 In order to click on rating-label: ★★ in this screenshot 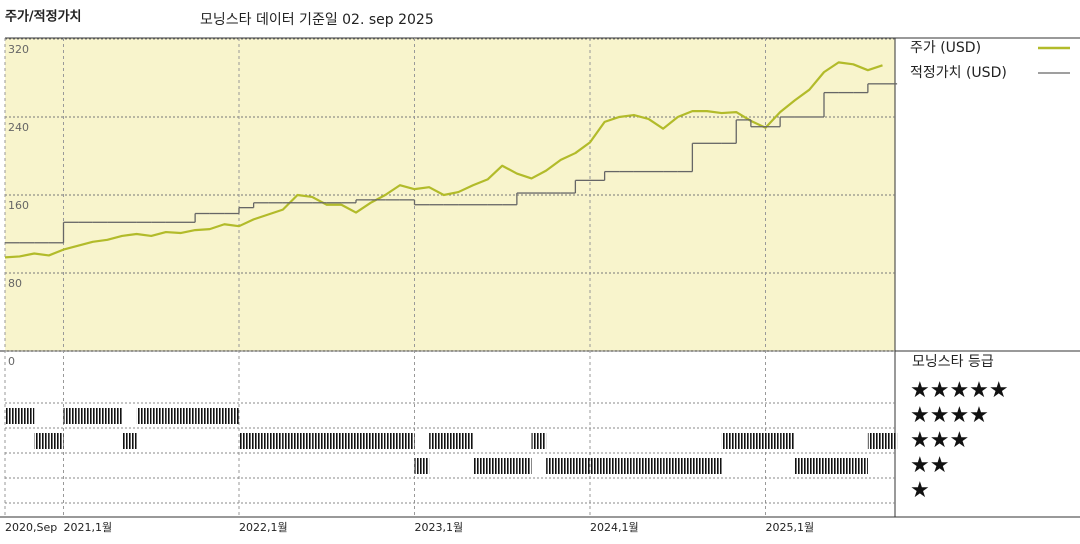, I will do `click(929, 465)`.